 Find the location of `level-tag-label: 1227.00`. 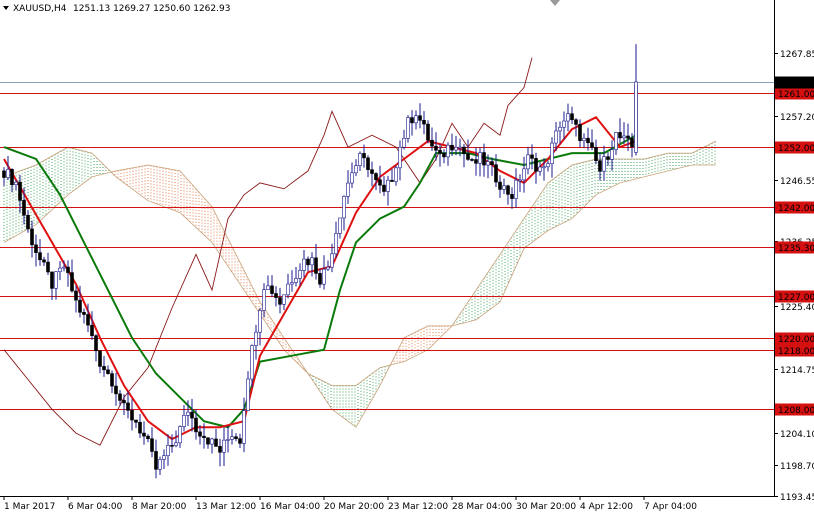

level-tag-label: 1227.00 is located at coordinates (796, 298).